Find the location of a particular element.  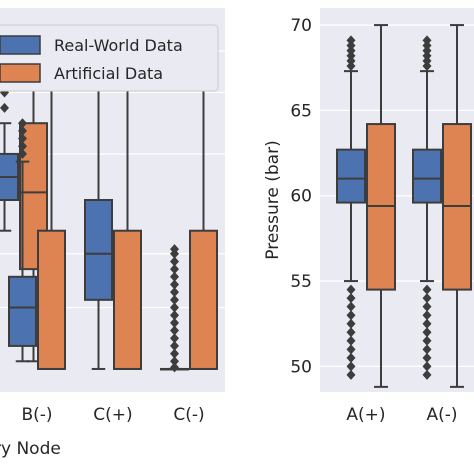

box-artificial-data-b is located at coordinates (51, 203).